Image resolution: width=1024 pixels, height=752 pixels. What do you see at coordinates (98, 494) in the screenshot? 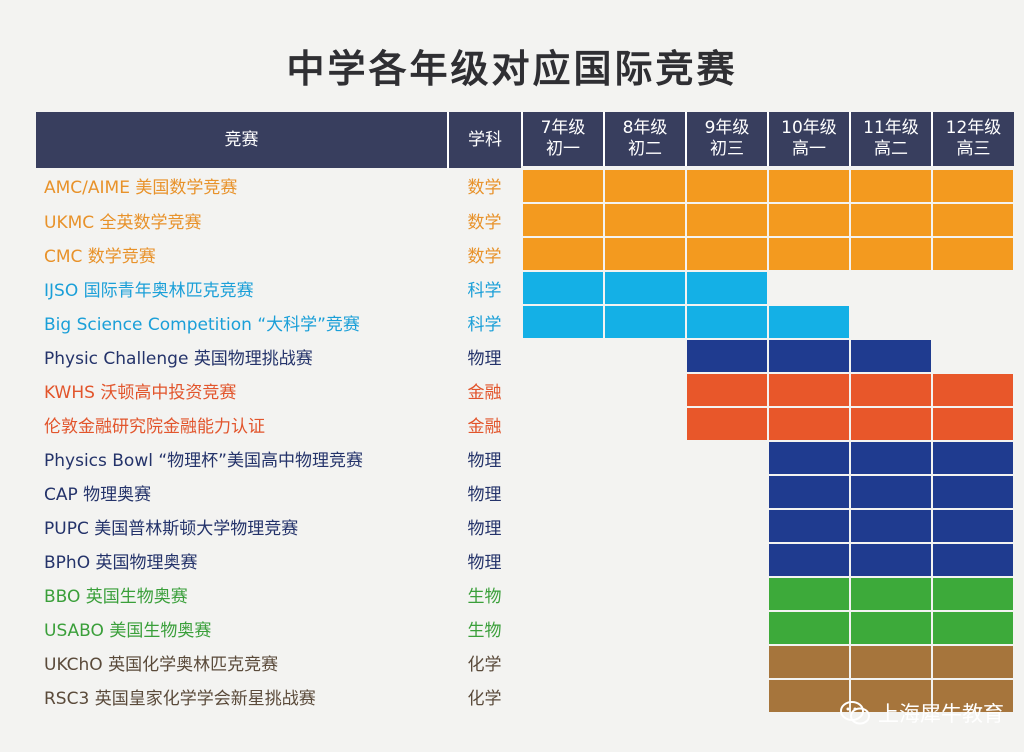
I see `competition-name: CAP 物理奥赛` at bounding box center [98, 494].